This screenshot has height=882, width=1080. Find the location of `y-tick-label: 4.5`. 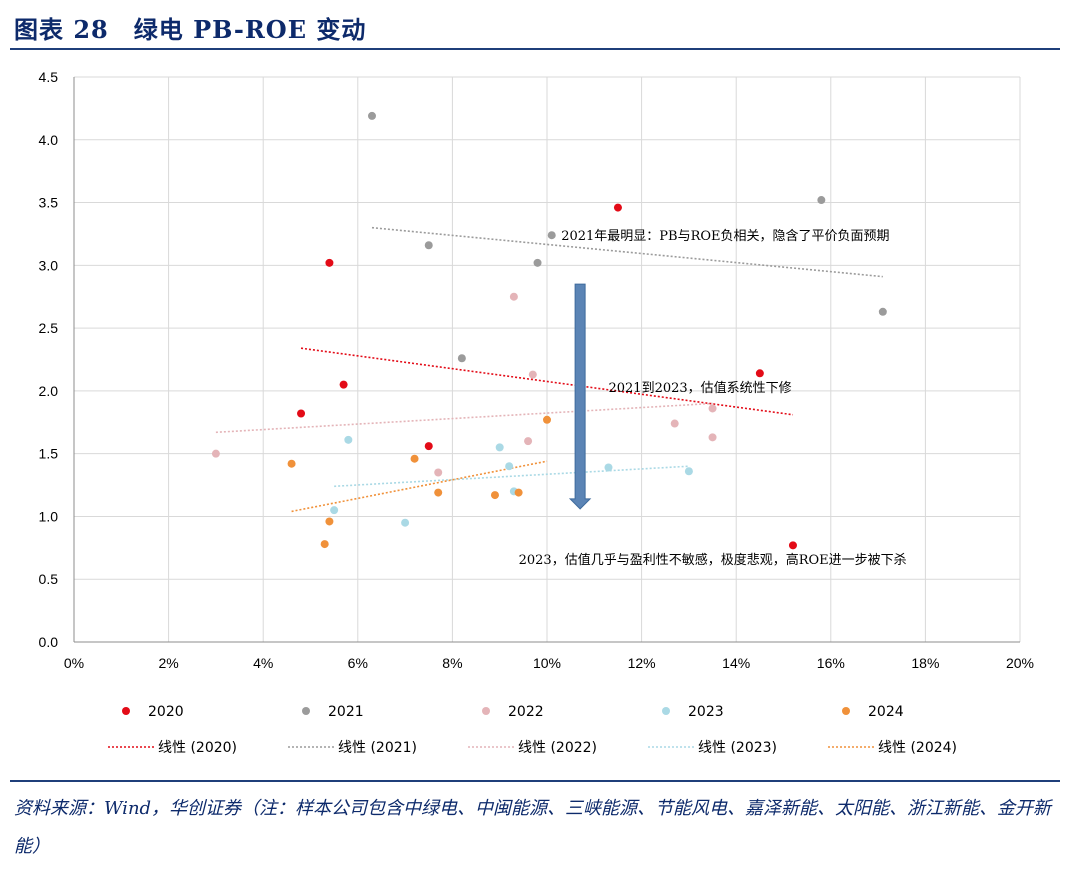

y-tick-label: 4.5 is located at coordinates (49, 77).